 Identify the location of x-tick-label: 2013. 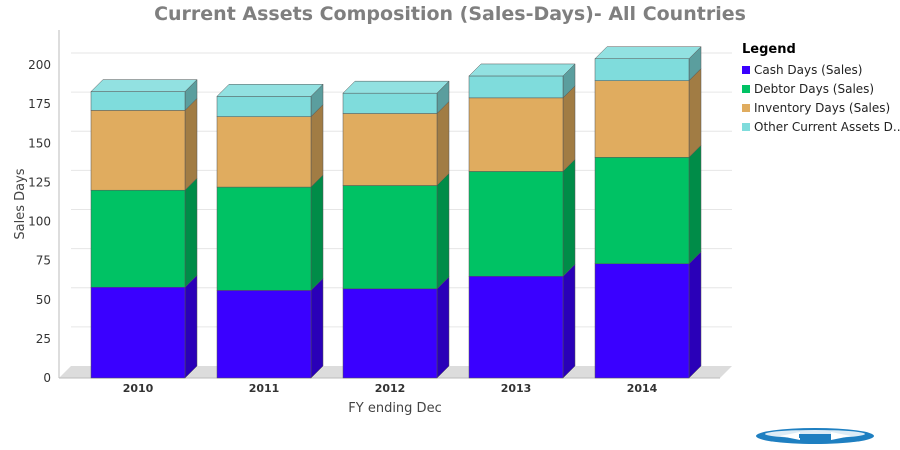
(516, 388).